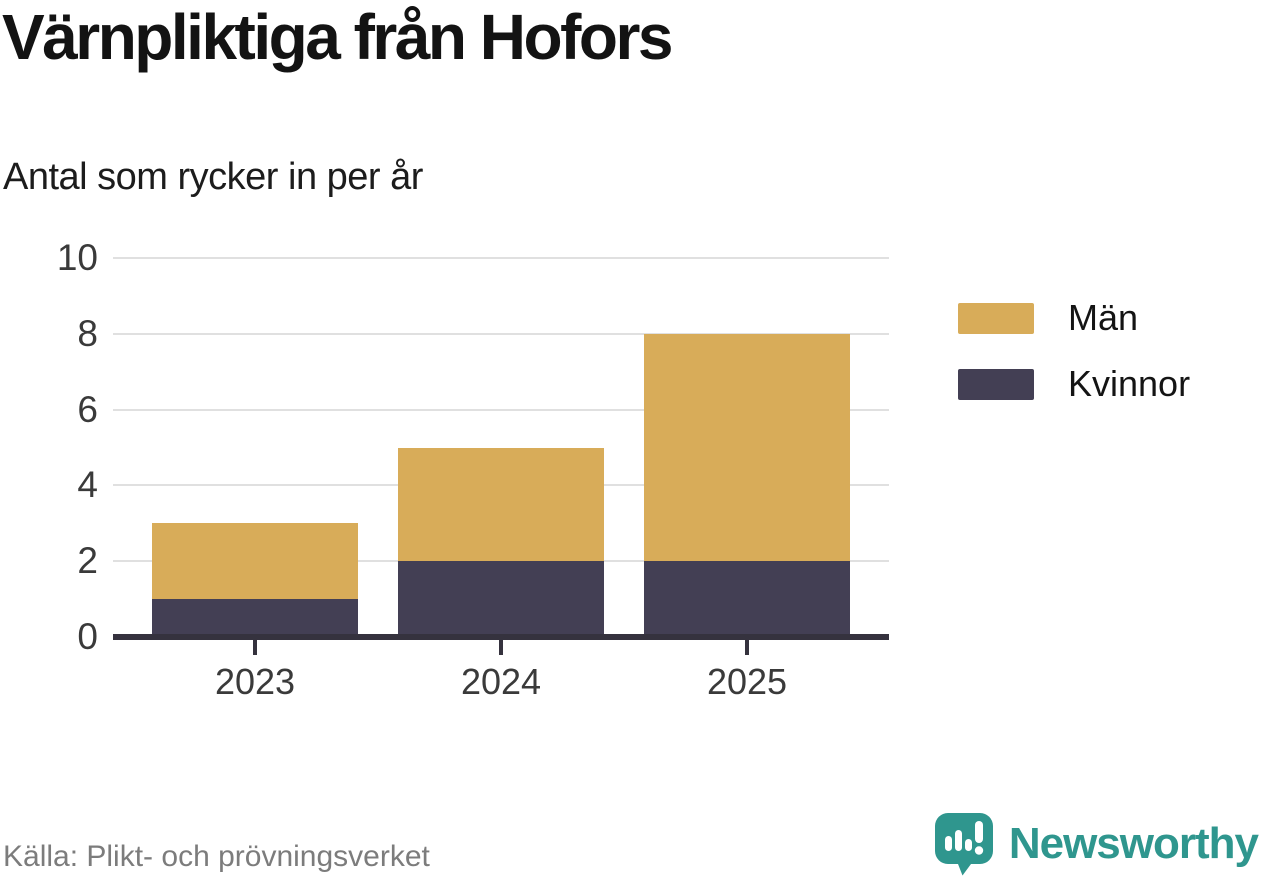 Image resolution: width=1262 pixels, height=879 pixels. Describe the element at coordinates (747, 647) in the screenshot. I see `x-tick-2025` at that location.